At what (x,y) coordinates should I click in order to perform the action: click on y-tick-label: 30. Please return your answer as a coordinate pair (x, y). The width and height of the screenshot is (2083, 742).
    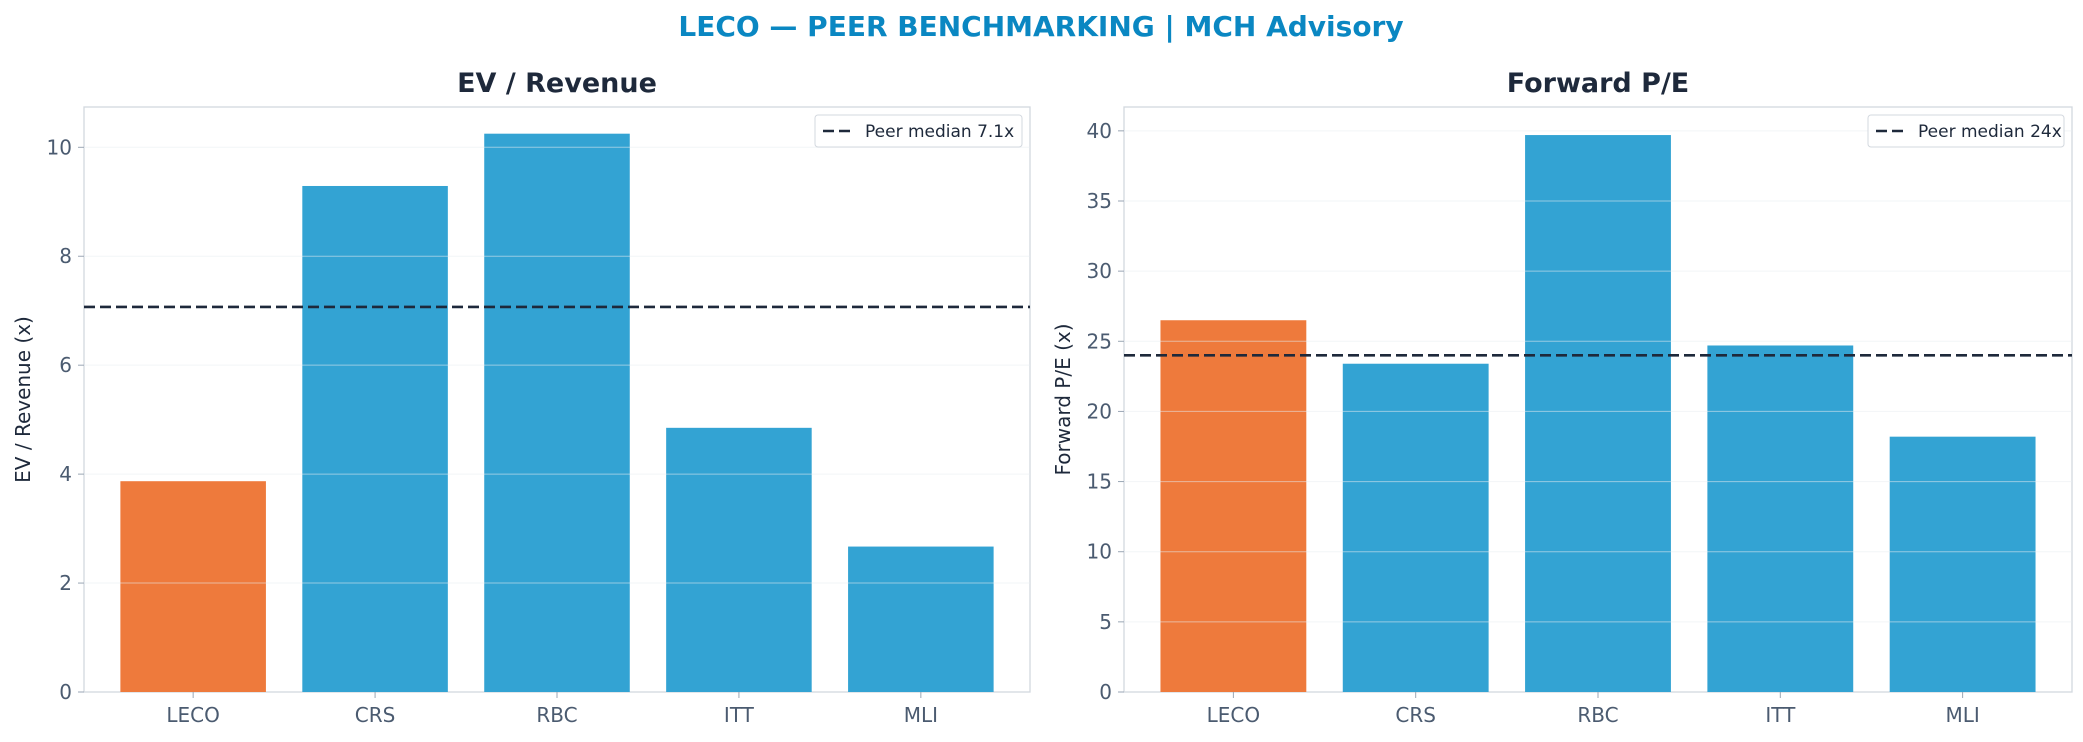
    Looking at the image, I should click on (1099, 271).